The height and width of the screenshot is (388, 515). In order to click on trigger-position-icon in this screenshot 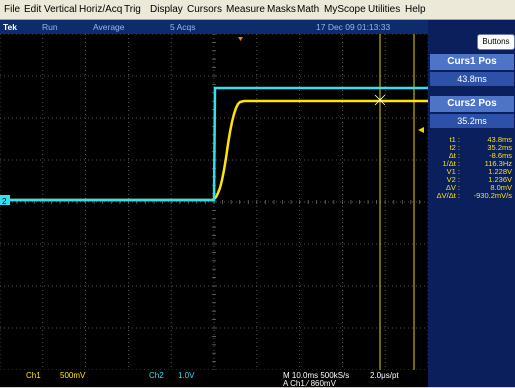, I will do `click(240, 39)`.